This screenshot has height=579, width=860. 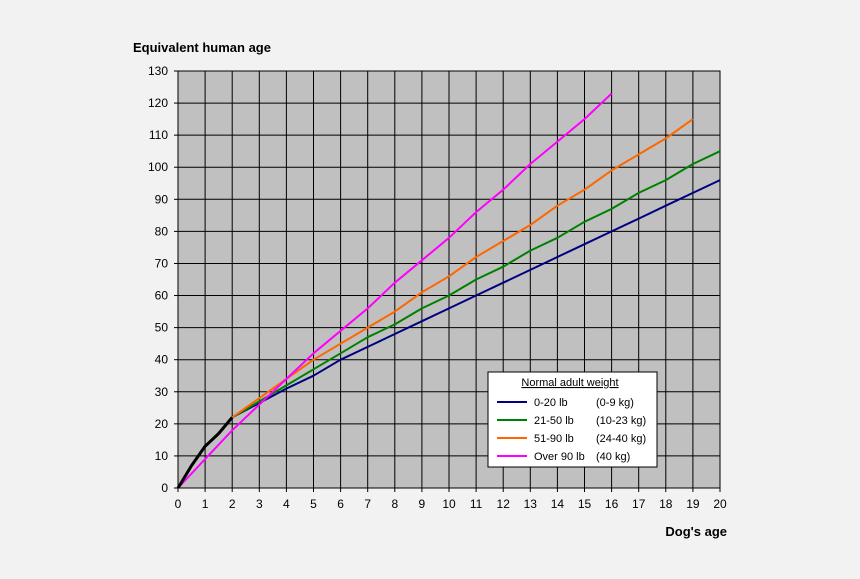 What do you see at coordinates (696, 531) in the screenshot?
I see `x-axis-title: Dog's age` at bounding box center [696, 531].